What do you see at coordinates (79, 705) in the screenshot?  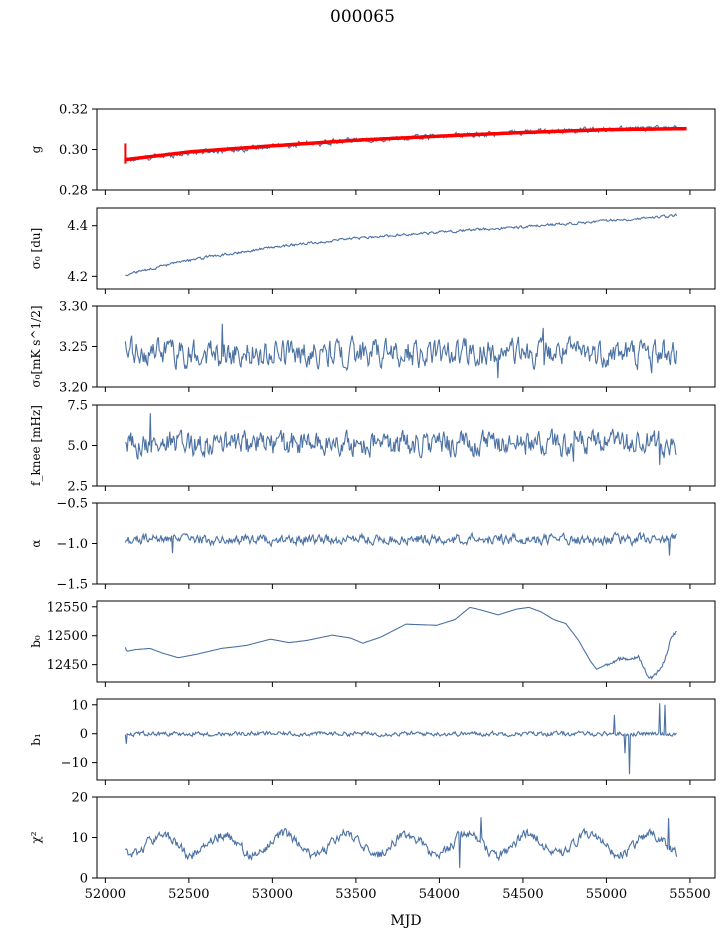 I see `ytick-label-b1: 10` at bounding box center [79, 705].